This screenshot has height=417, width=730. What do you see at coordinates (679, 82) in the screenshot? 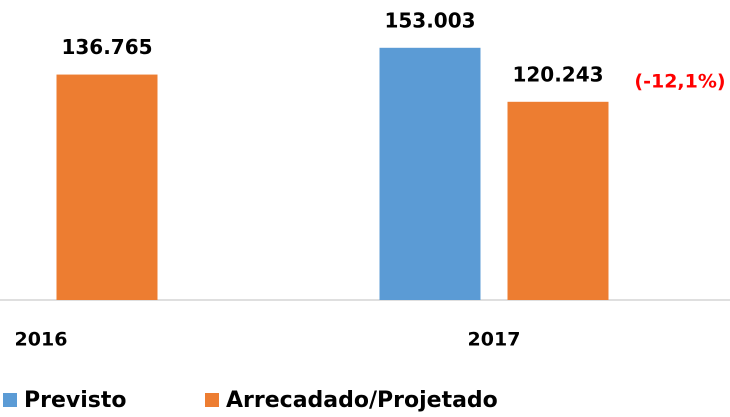
I see `annotation: (-12,1%)` at bounding box center [679, 82].